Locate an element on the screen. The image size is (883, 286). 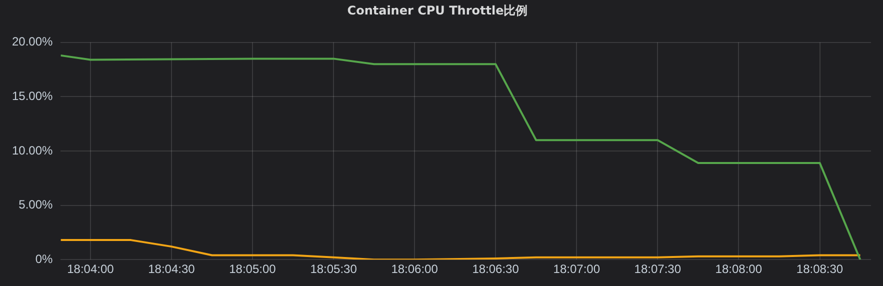
y-tick-label: 20.00% is located at coordinates (33, 41).